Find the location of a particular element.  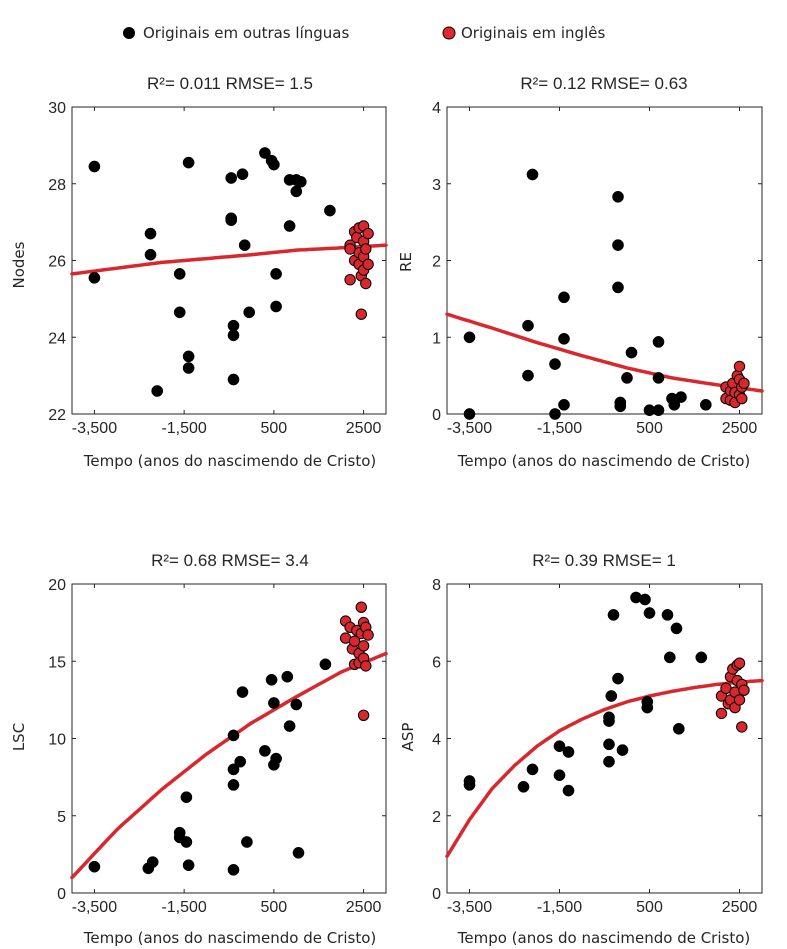

legend-marker-english is located at coordinates (449, 33).